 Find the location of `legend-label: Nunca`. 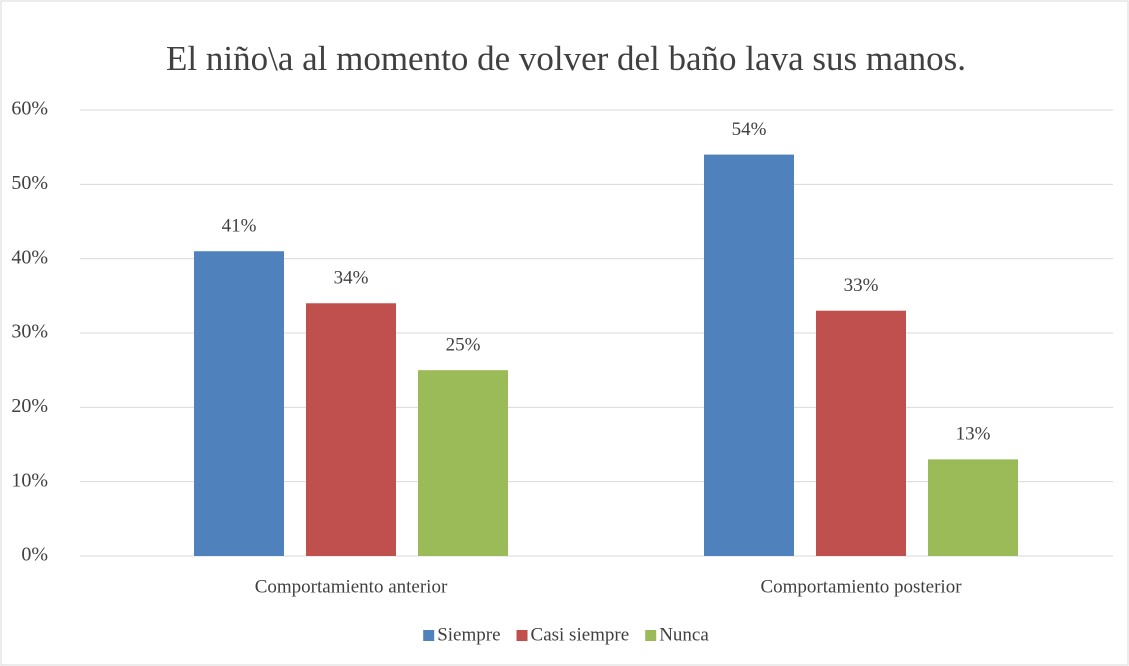

legend-label: Nunca is located at coordinates (684, 634).